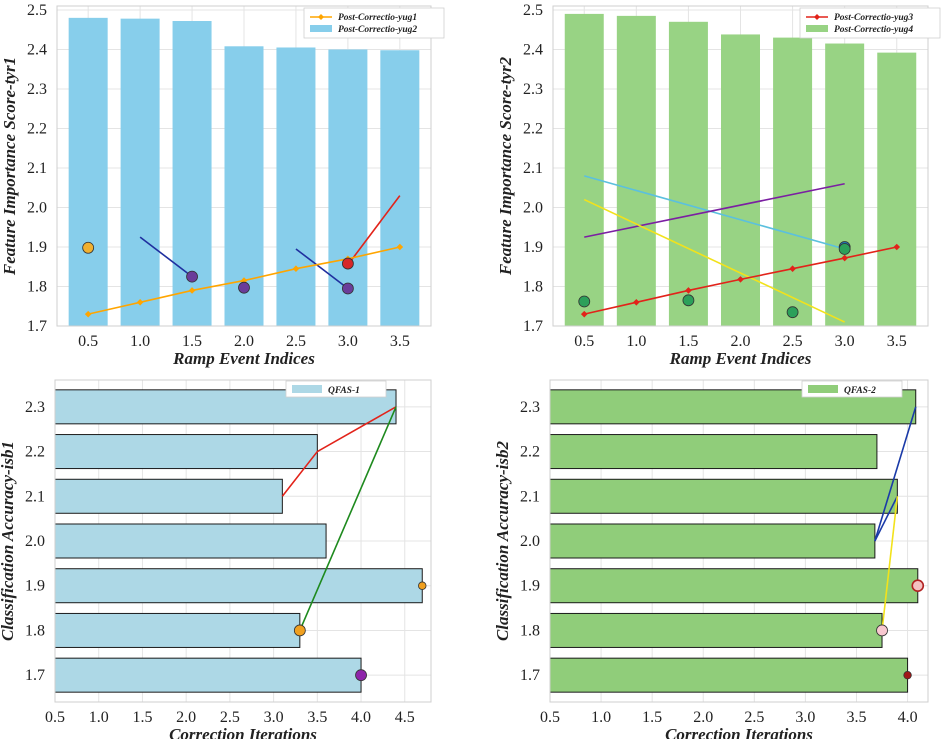  What do you see at coordinates (336, 389) in the screenshot?
I see `legend: QFAS-1` at bounding box center [336, 389].